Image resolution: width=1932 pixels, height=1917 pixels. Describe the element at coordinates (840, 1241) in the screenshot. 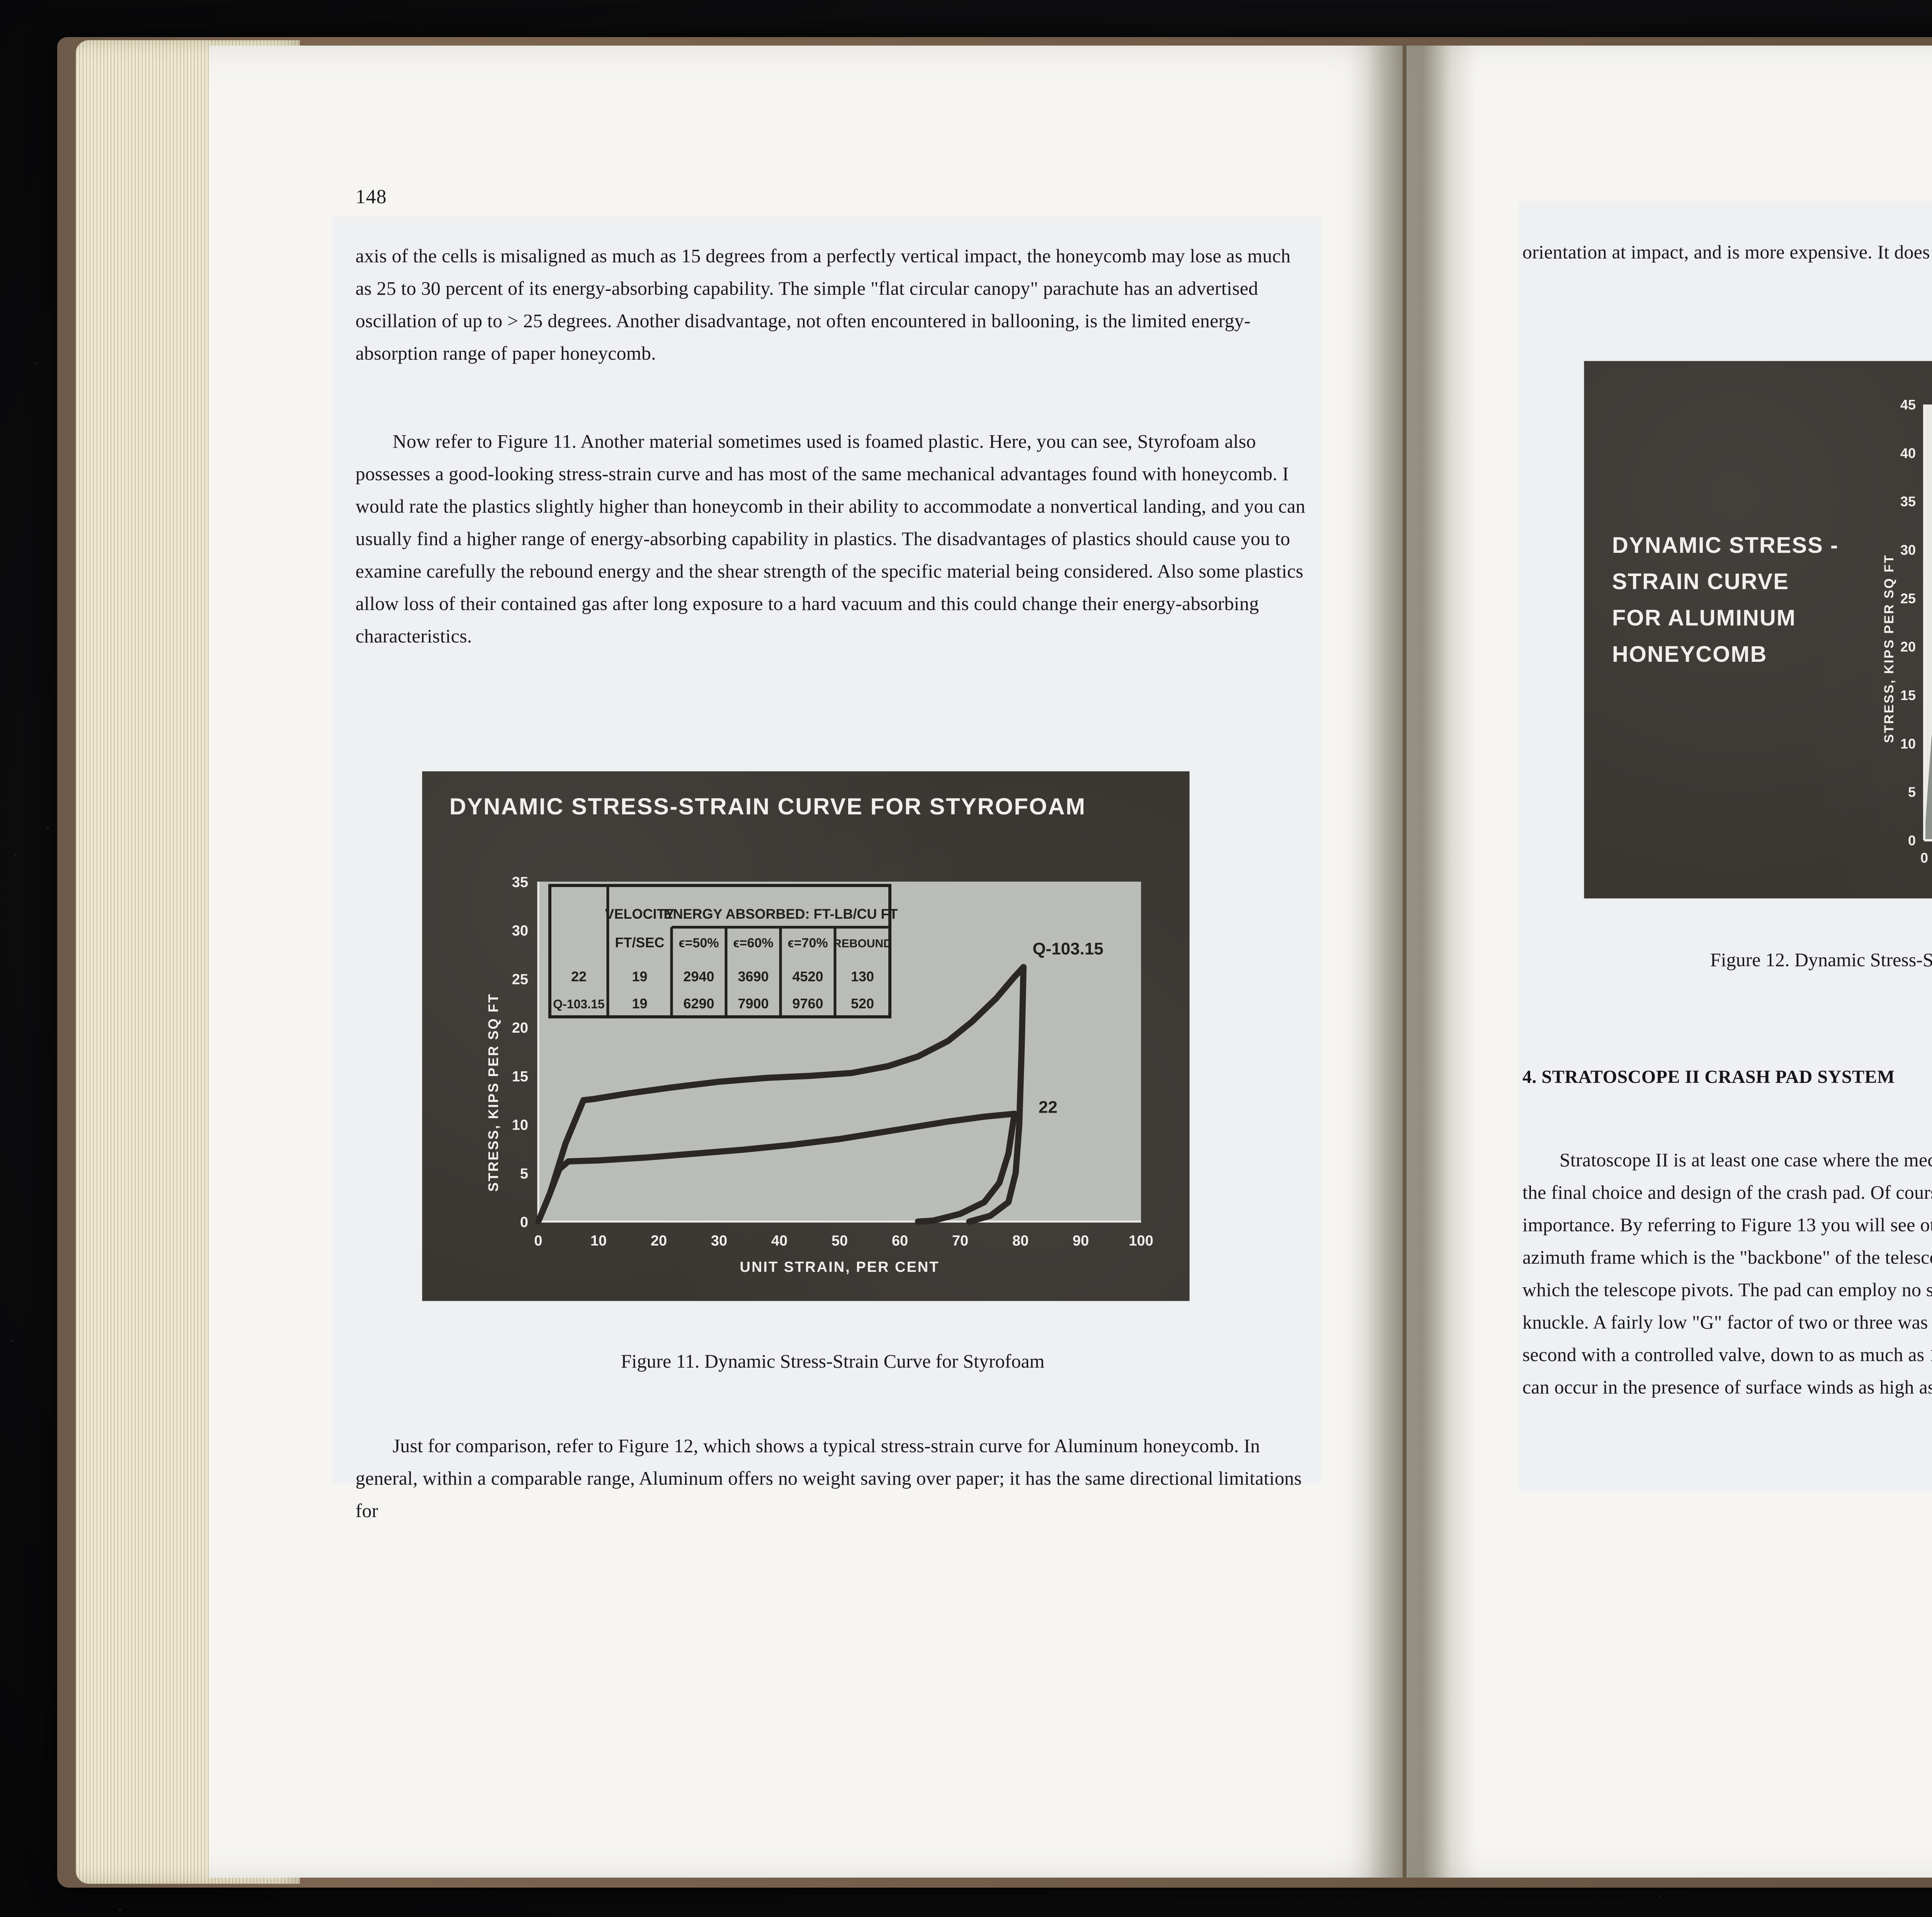

I see `svg-text: 50` at that location.